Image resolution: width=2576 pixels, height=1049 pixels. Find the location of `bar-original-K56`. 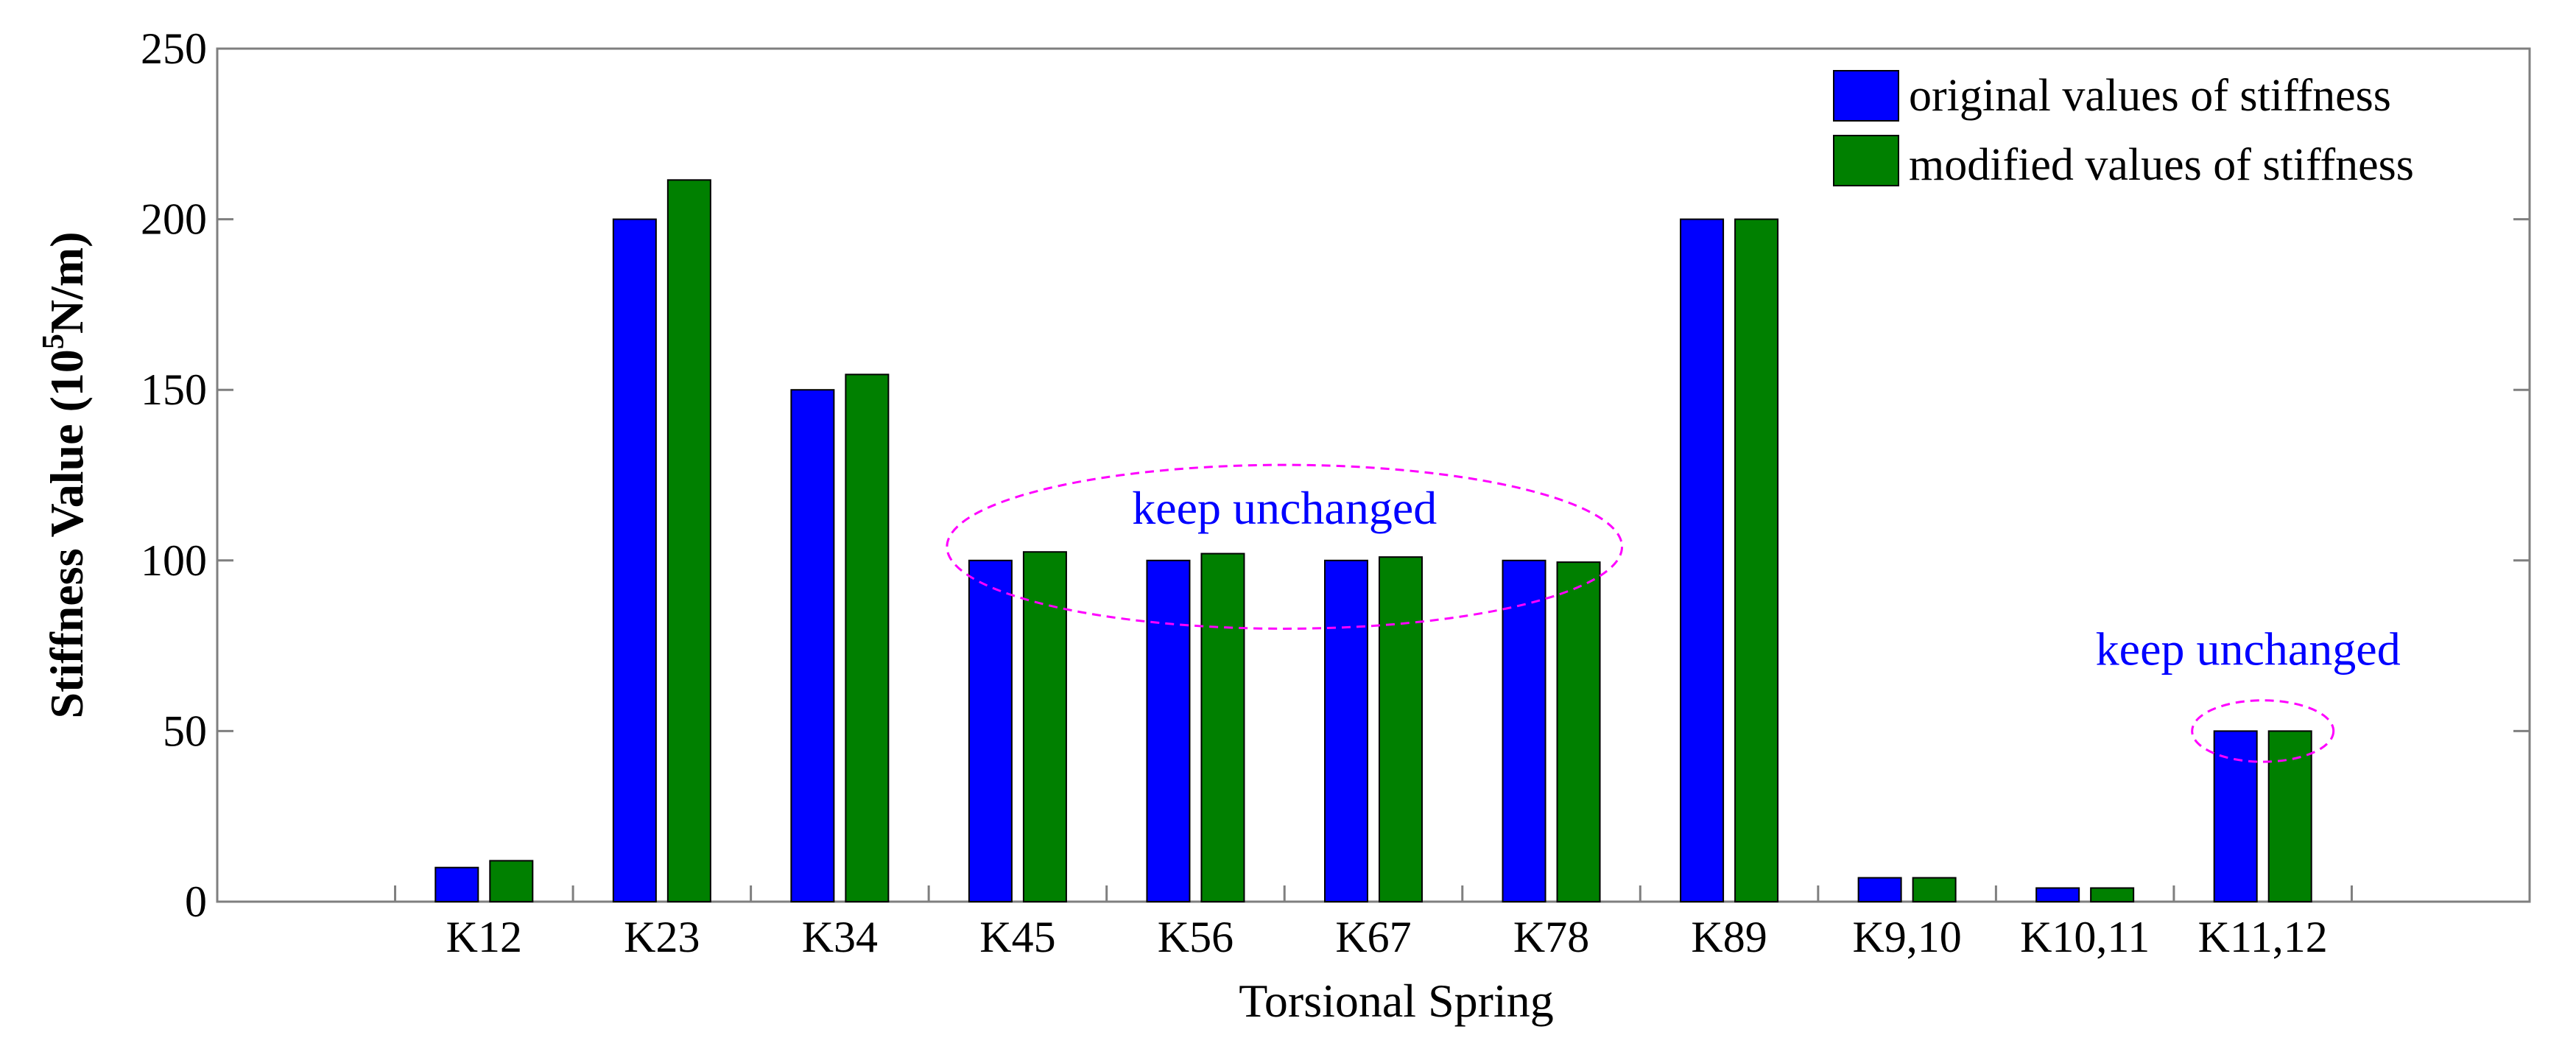

bar-original-K56 is located at coordinates (1168, 730).